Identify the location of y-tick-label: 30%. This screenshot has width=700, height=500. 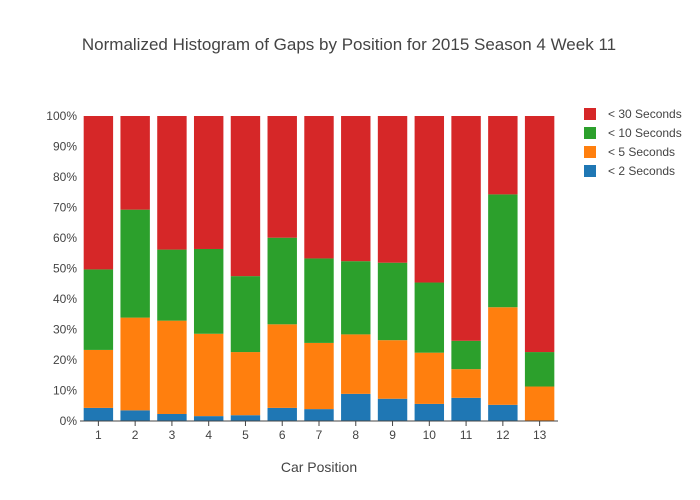
(65, 330).